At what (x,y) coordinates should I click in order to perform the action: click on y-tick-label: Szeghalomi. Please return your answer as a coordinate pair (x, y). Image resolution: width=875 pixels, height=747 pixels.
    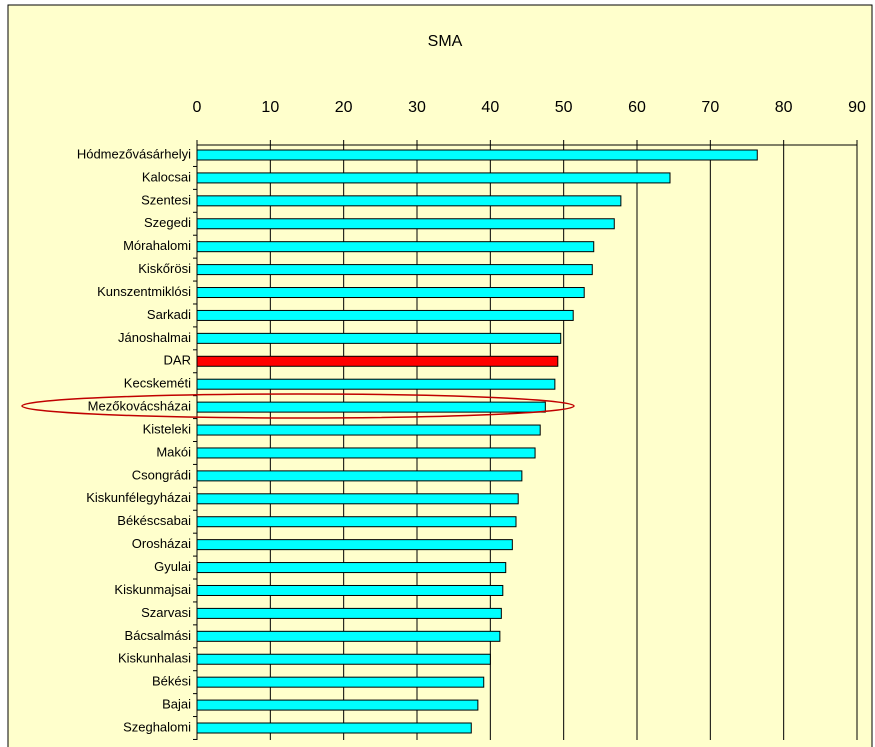
    Looking at the image, I should click on (157, 726).